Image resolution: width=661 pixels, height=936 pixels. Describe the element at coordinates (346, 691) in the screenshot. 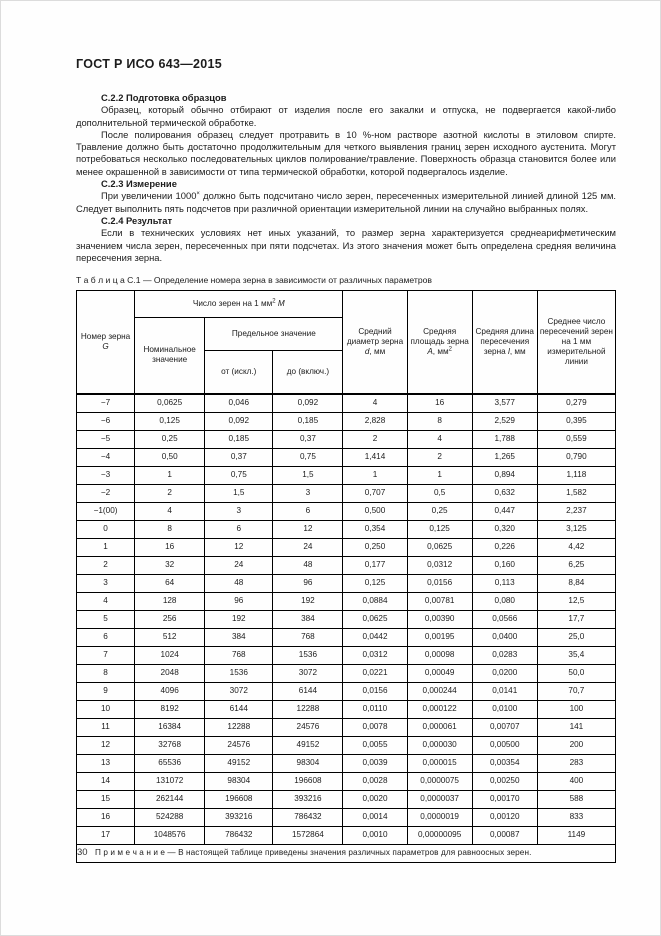

I see `table-row: 9 4096 3072 6144 0,0156 0,000244 0,0141 70,7` at that location.